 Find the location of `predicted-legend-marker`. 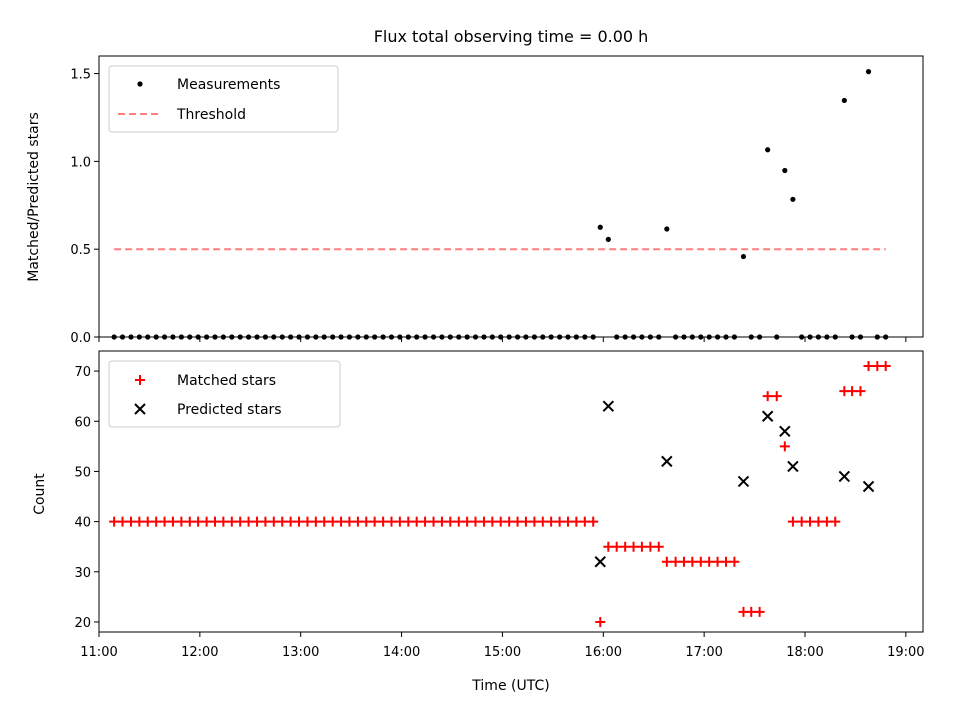

predicted-legend-marker is located at coordinates (140, 409).